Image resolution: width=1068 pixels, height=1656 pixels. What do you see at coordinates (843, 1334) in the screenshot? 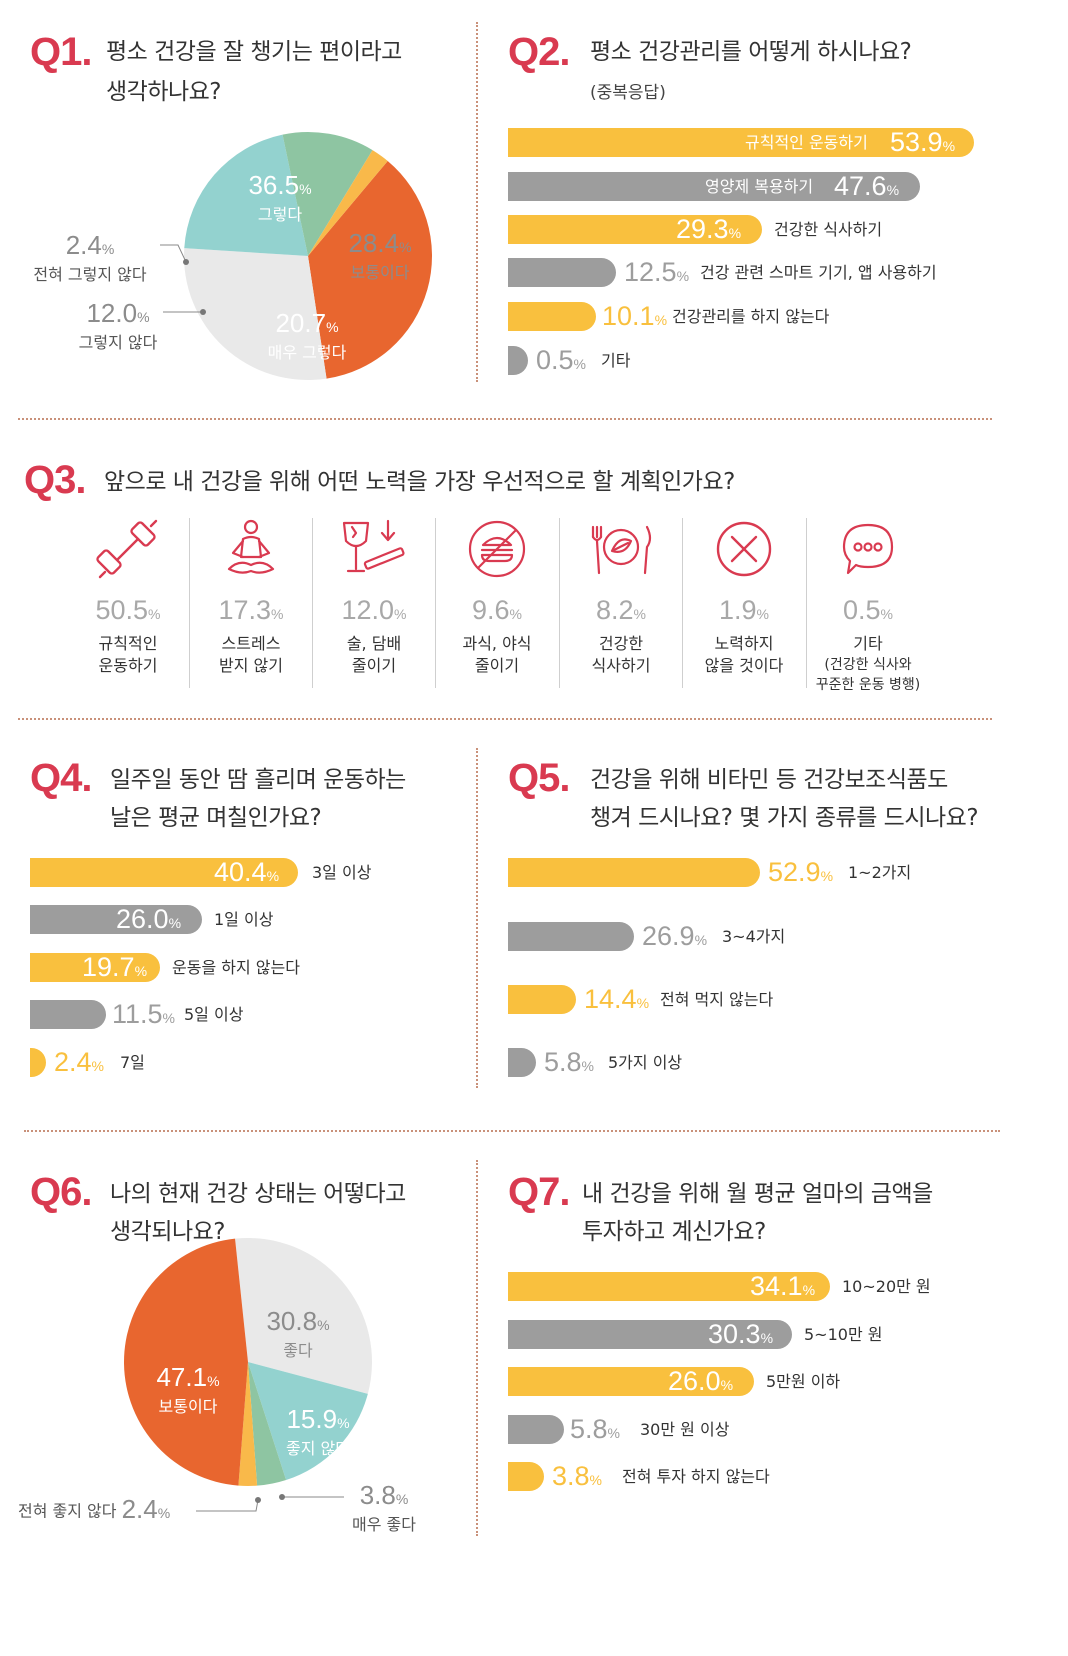
I see `q7-bar-label-2: 5~10만 원` at bounding box center [843, 1334].